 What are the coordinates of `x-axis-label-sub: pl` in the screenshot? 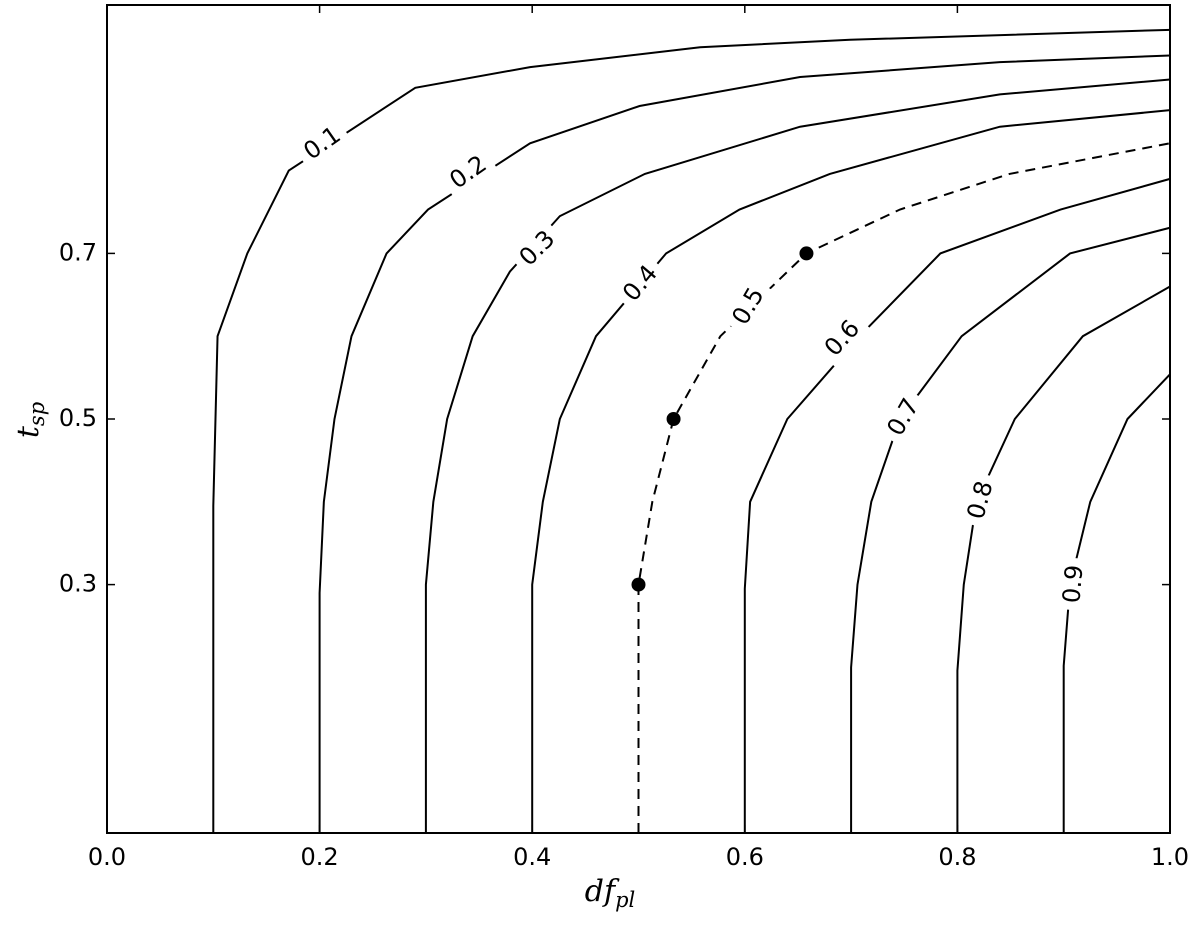 It's located at (625, 900).